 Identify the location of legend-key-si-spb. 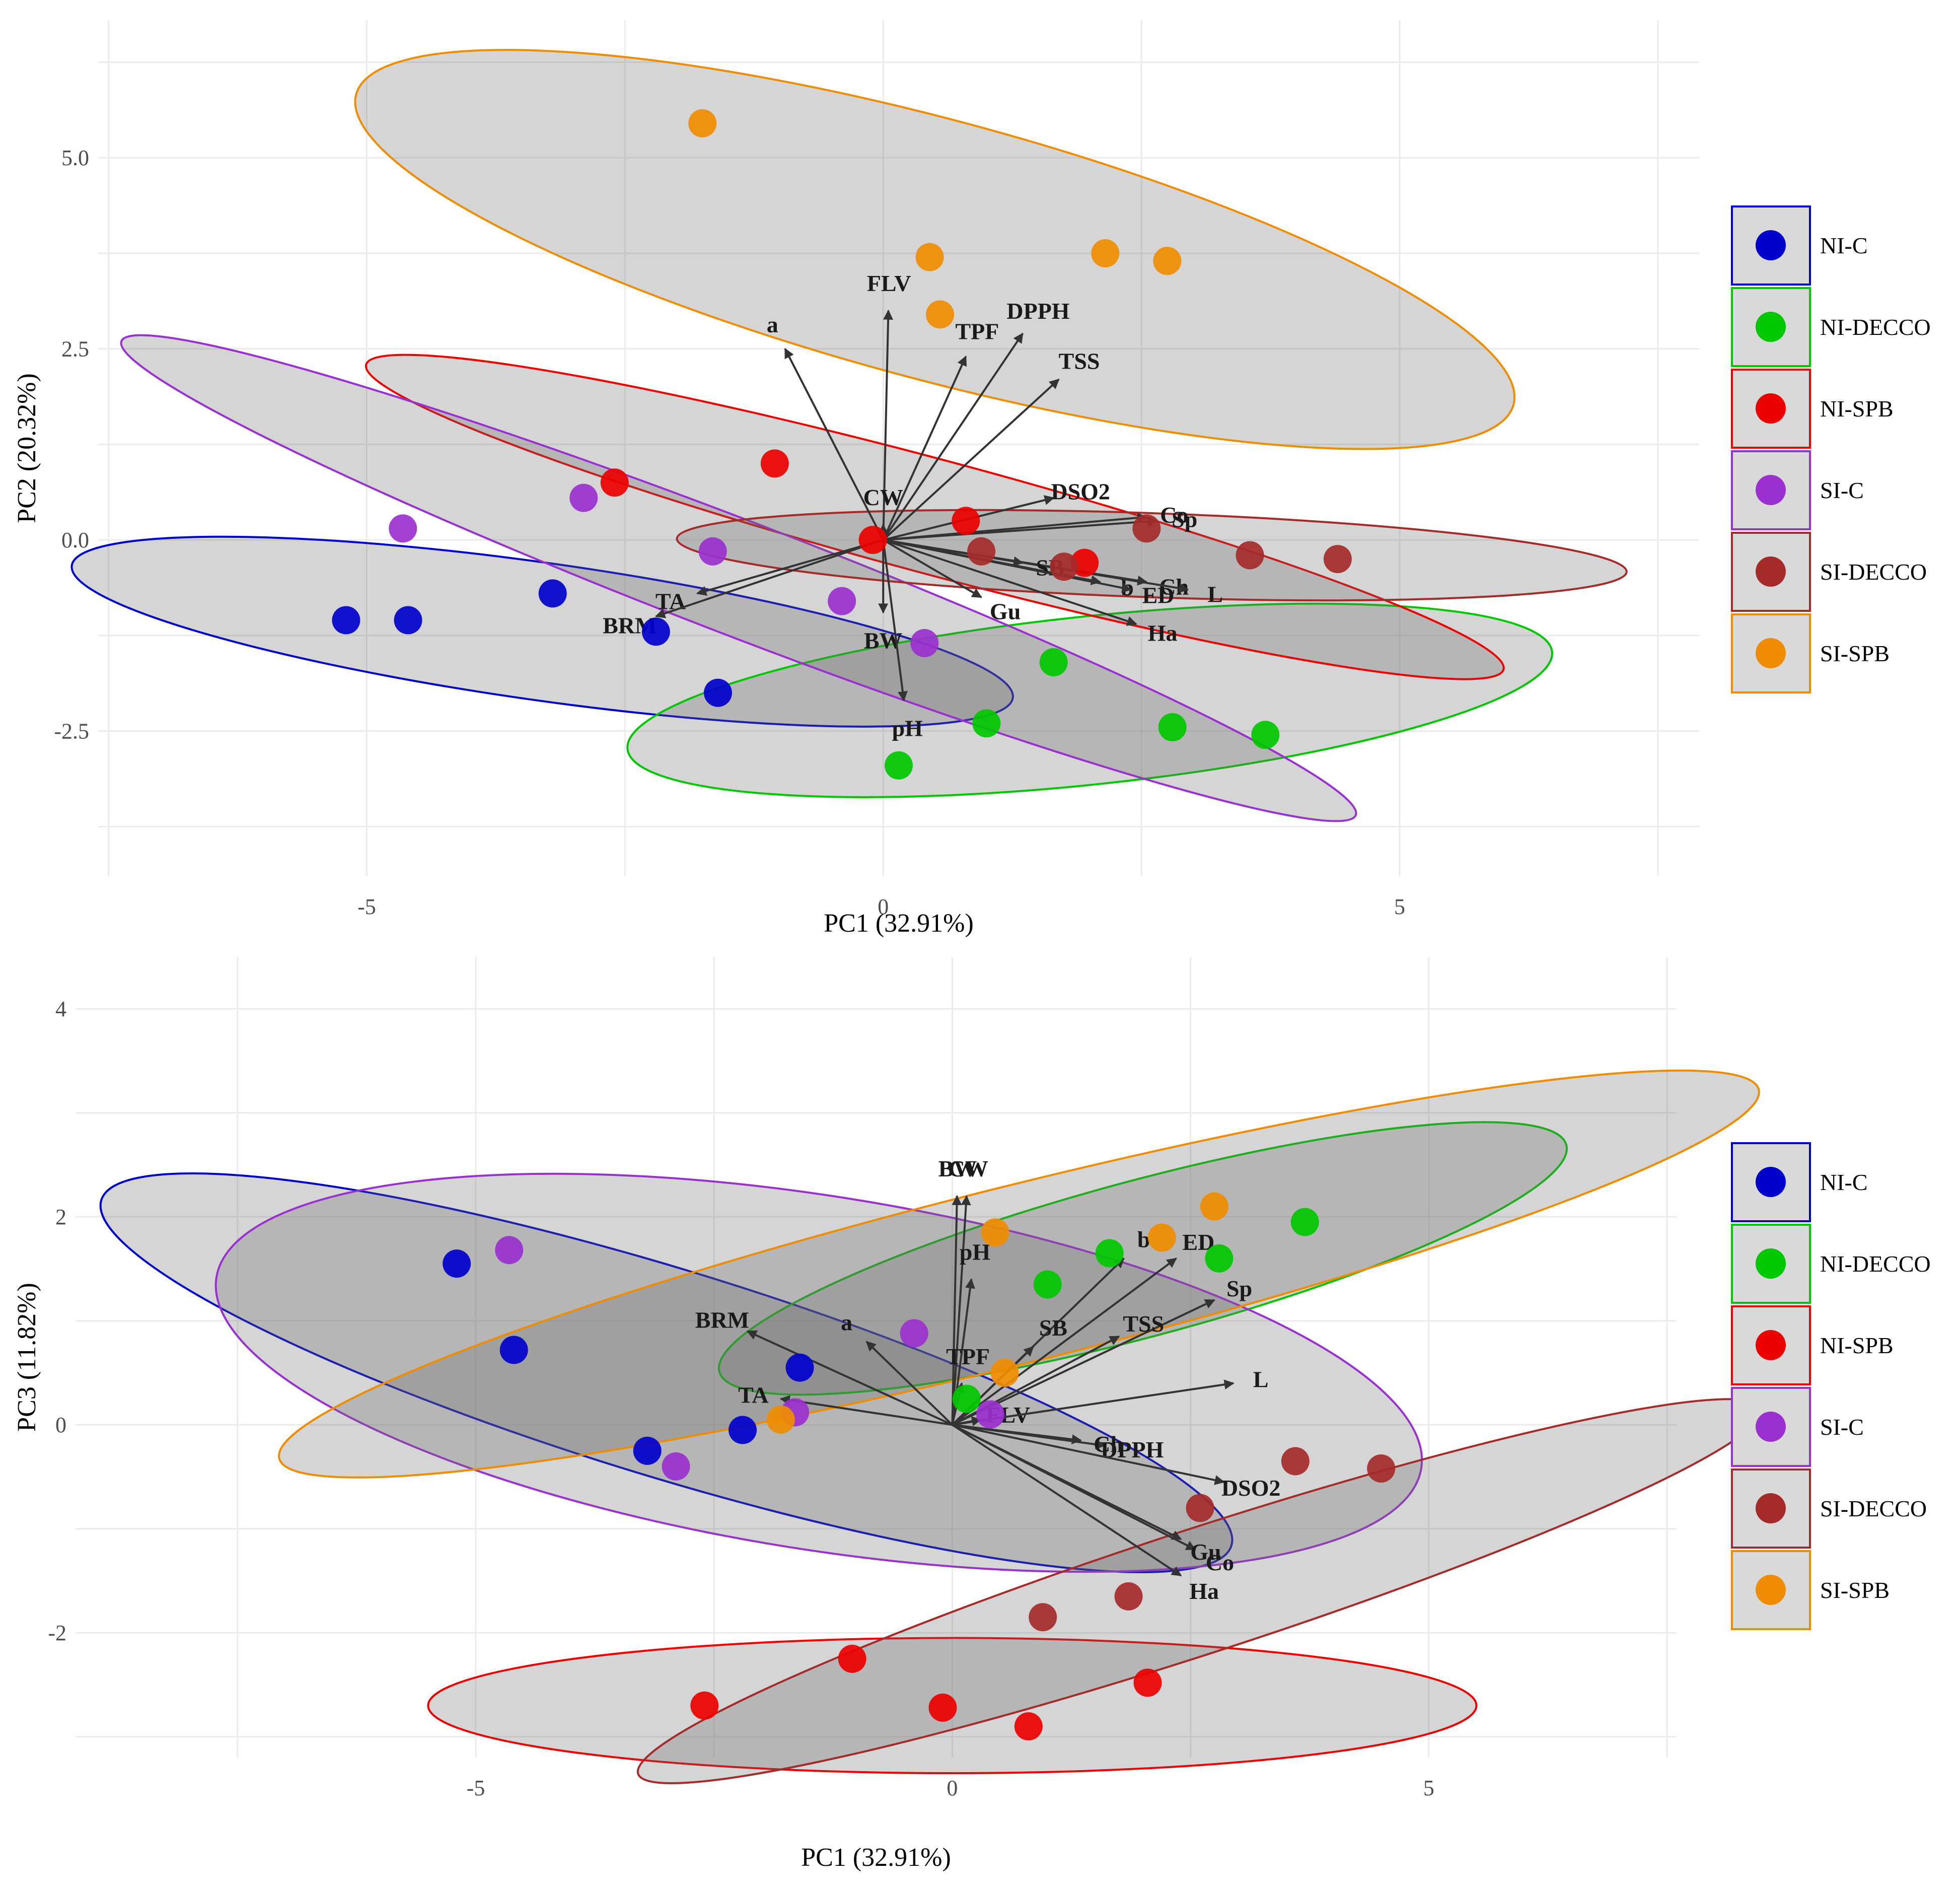
(1771, 653).